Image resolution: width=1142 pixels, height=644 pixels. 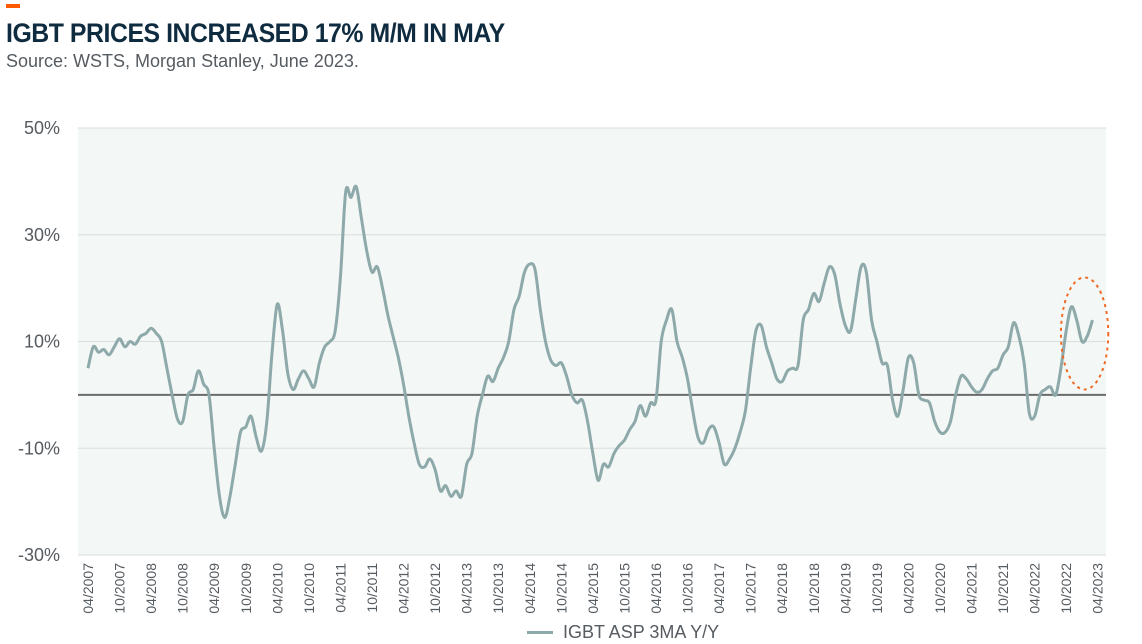 What do you see at coordinates (404, 588) in the screenshot?
I see `x-tick-label: 04/2012` at bounding box center [404, 588].